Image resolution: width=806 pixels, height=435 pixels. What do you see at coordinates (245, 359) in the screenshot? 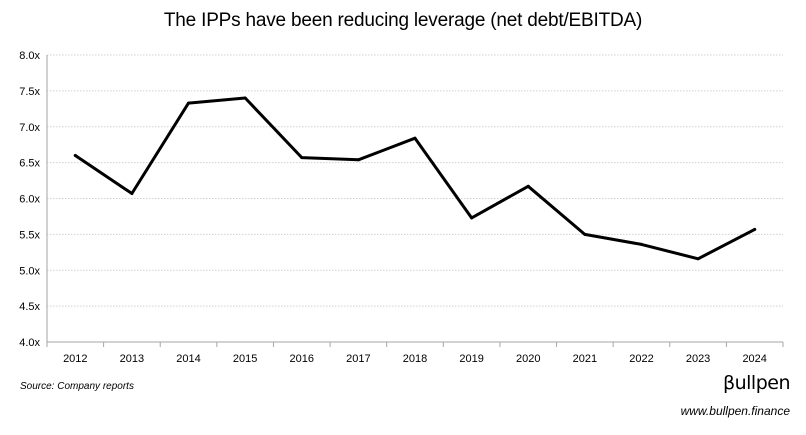
I see `x-tick-label: 2015` at bounding box center [245, 359].